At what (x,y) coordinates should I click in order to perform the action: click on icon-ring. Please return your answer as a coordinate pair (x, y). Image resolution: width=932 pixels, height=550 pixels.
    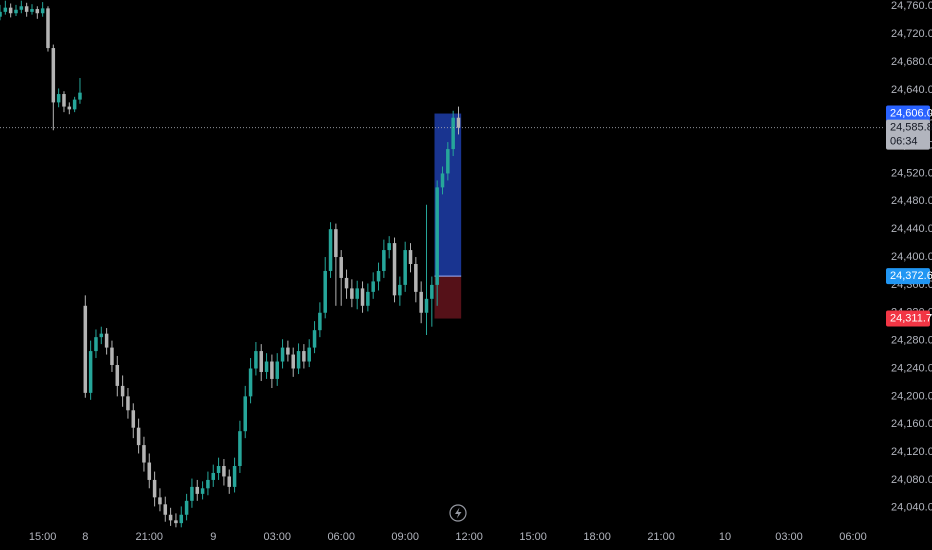
    Looking at the image, I should click on (458, 513).